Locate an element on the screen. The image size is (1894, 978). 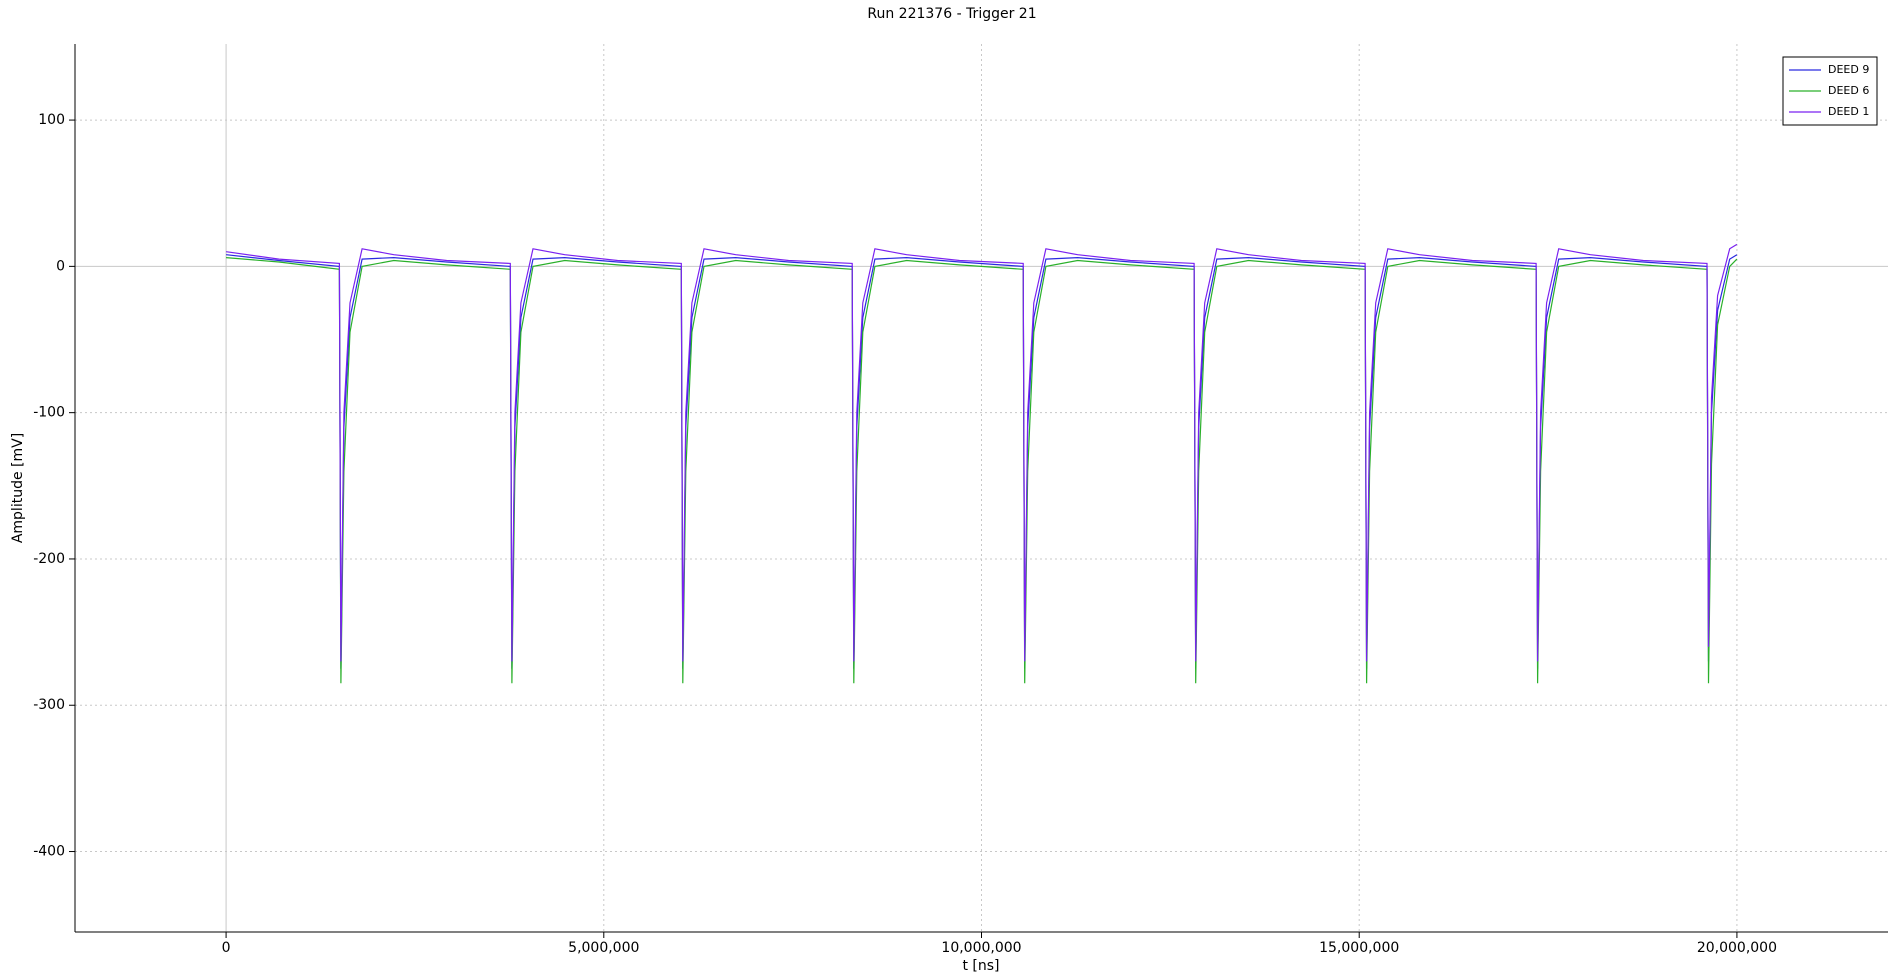
legend: DEED 9 DEED 6 DEED 1 is located at coordinates (1830, 91).